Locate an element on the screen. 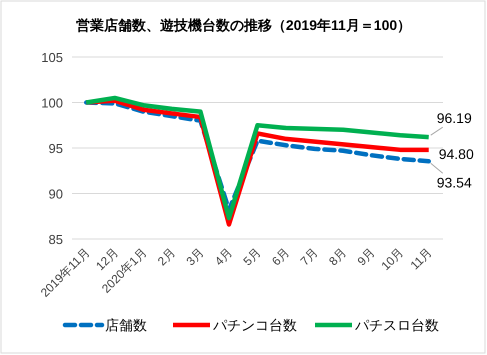 This screenshot has height=355, width=487. x-tick-label: 8月 is located at coordinates (338, 256).